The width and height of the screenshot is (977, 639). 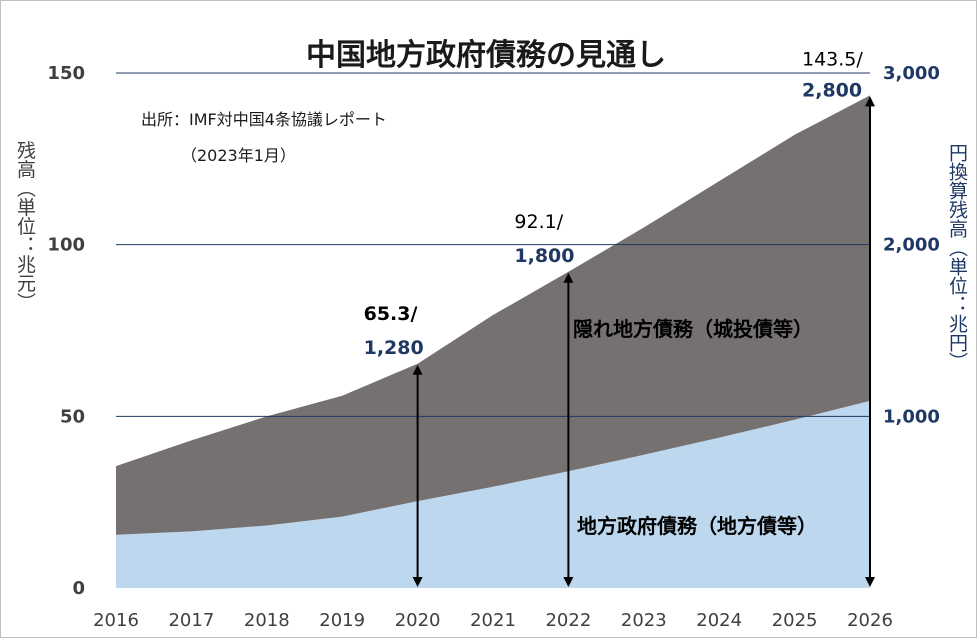 What do you see at coordinates (870, 620) in the screenshot?
I see `x-tick-label: 2026` at bounding box center [870, 620].